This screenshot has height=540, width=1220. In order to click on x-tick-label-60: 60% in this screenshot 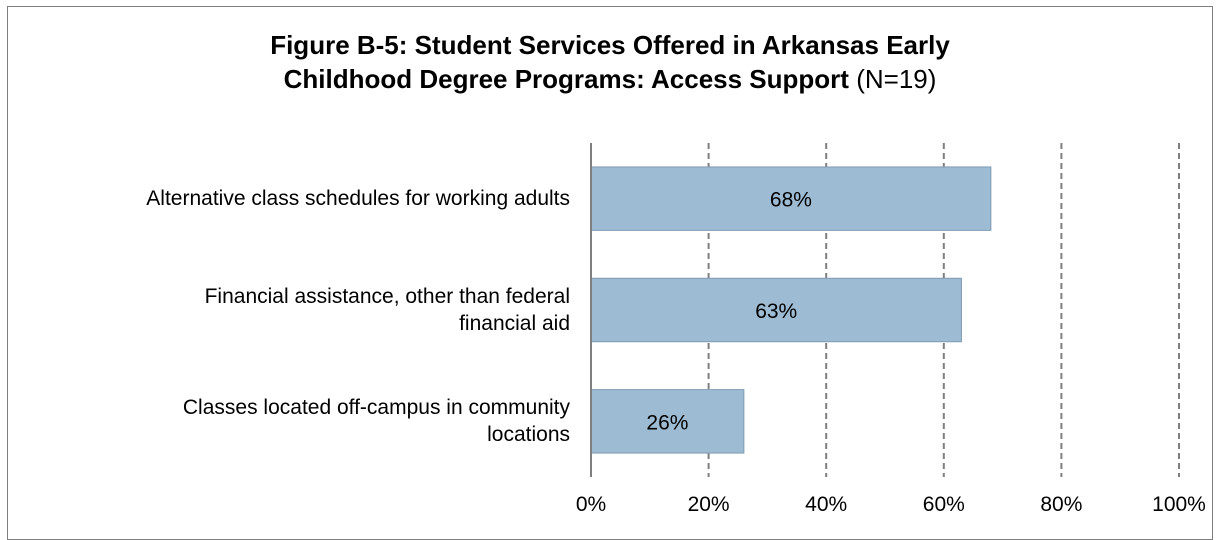, I will do `click(944, 504)`.